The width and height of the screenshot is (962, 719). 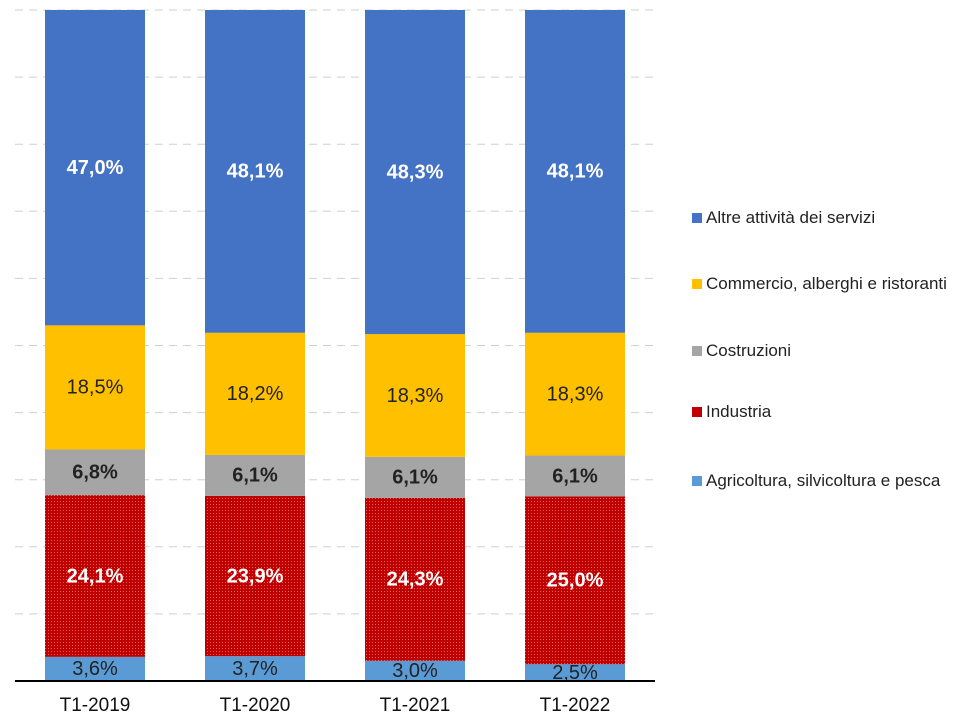 I want to click on x-tick-label: T1-2021, so click(x=415, y=705).